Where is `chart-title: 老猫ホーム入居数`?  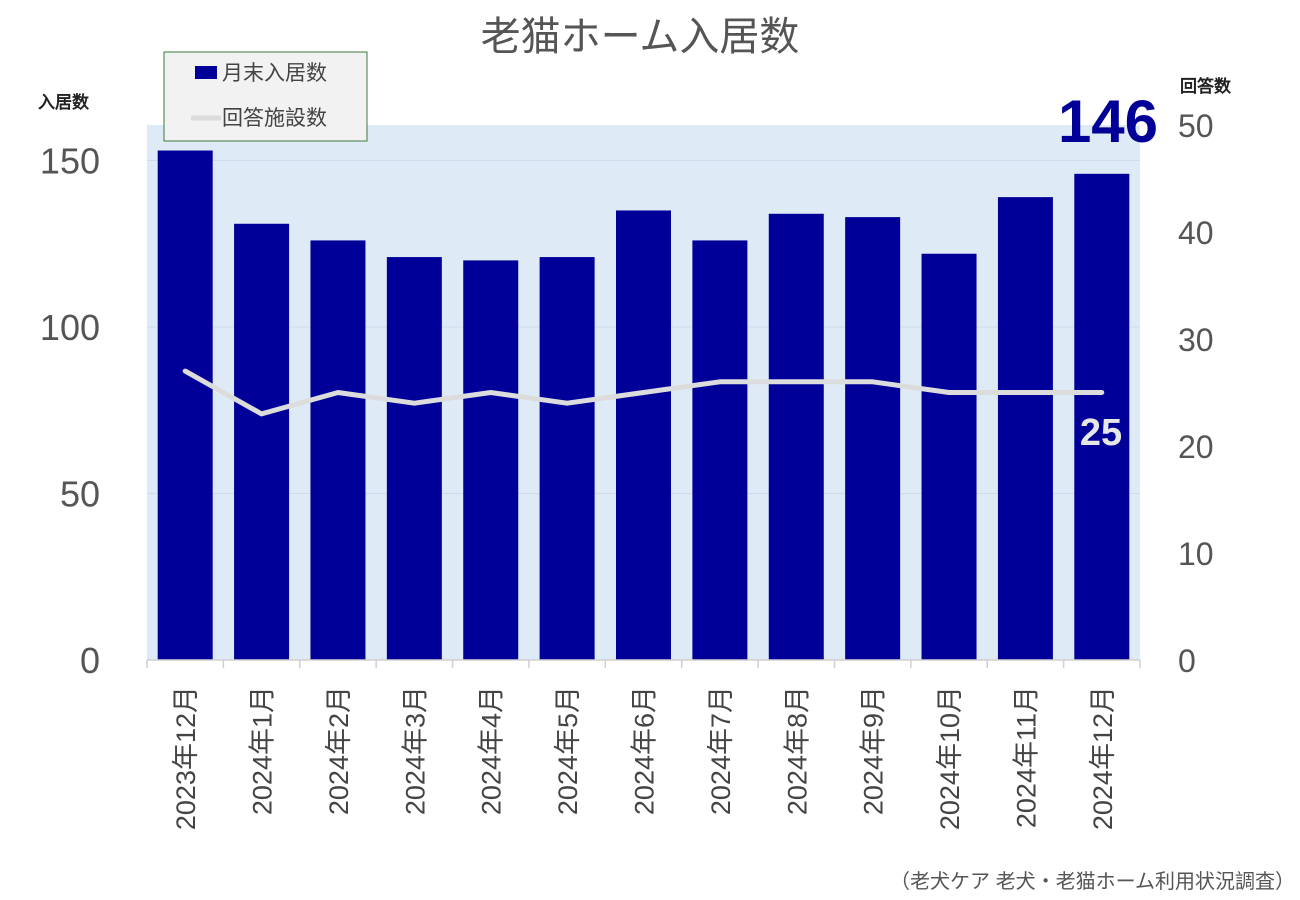
chart-title: 老猫ホーム入居数 is located at coordinates (640, 37).